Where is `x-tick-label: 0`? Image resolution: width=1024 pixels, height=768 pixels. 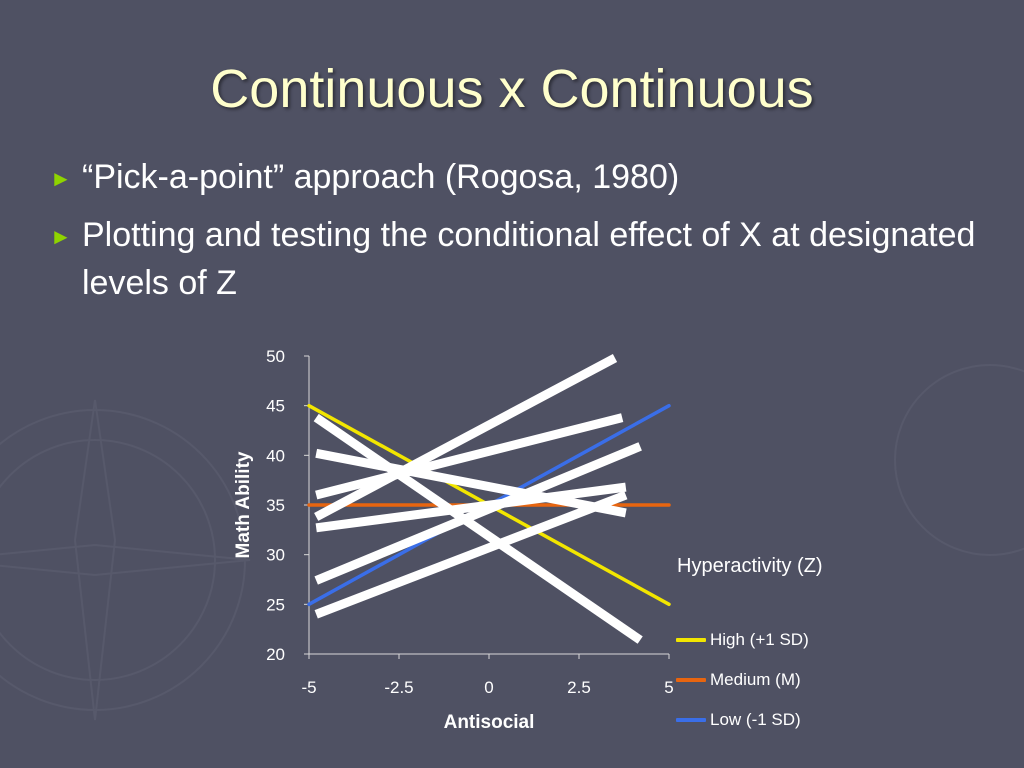 x-tick-label: 0 is located at coordinates (488, 687).